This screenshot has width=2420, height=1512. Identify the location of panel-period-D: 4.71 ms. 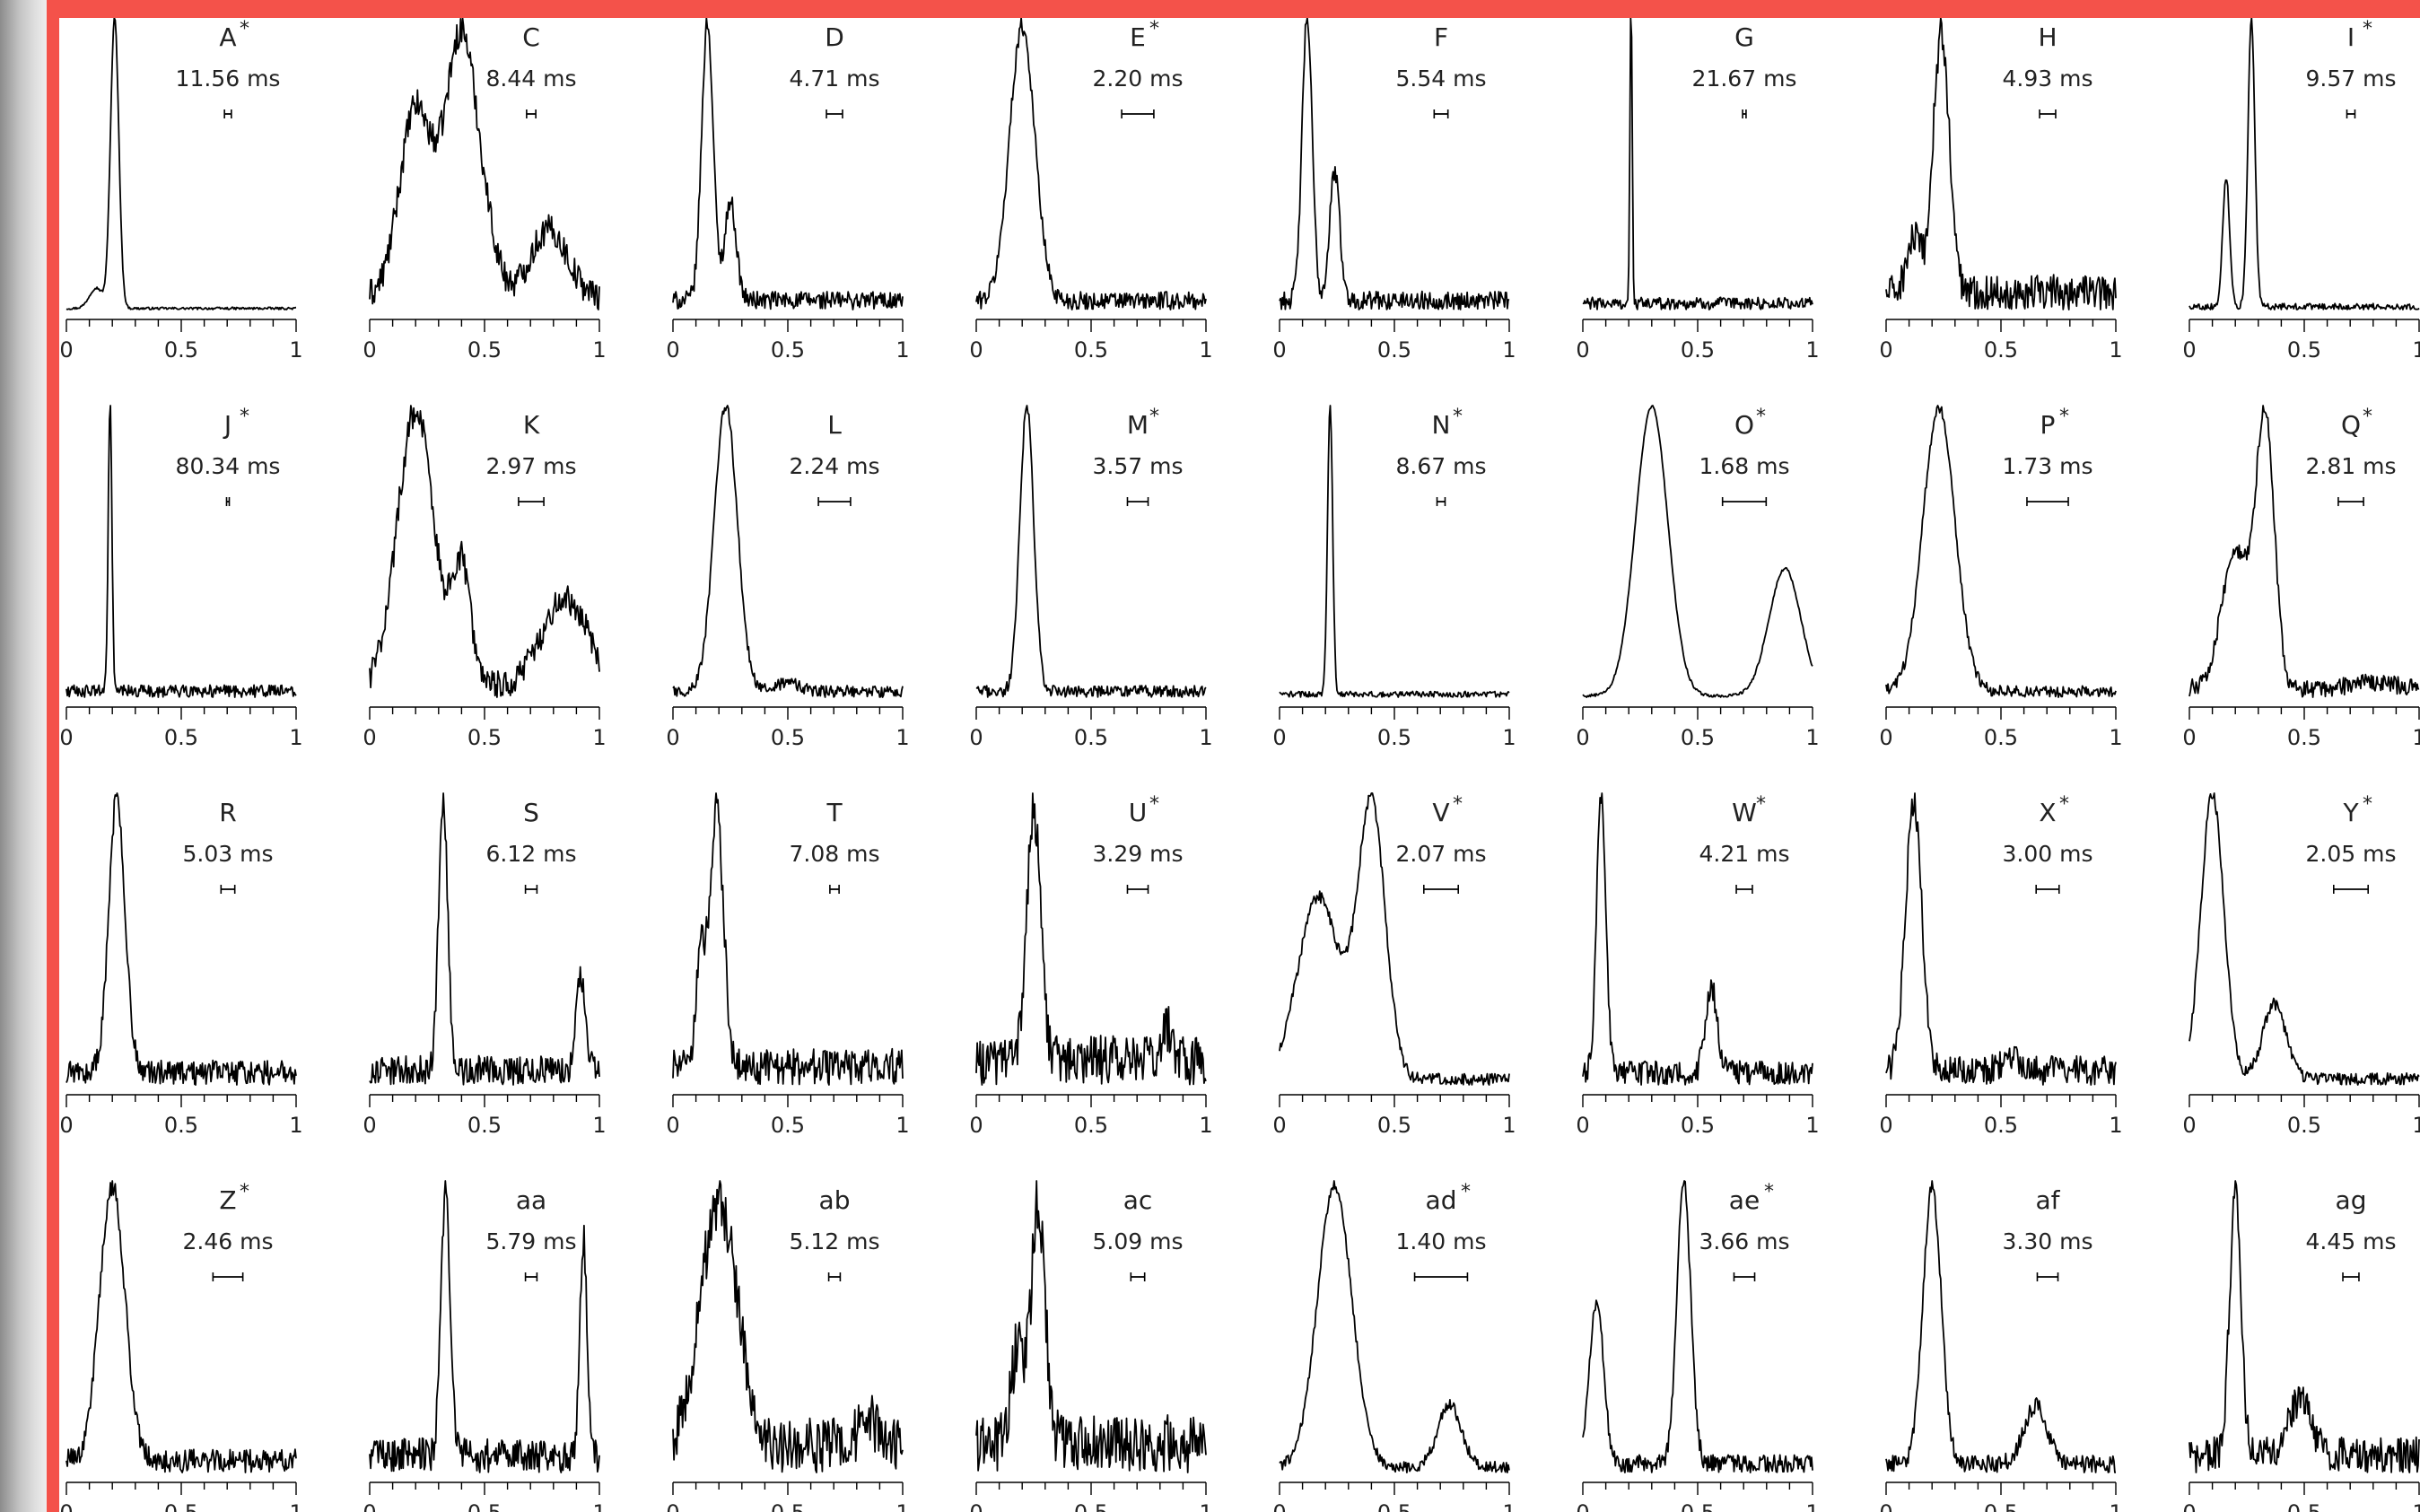
(835, 79).